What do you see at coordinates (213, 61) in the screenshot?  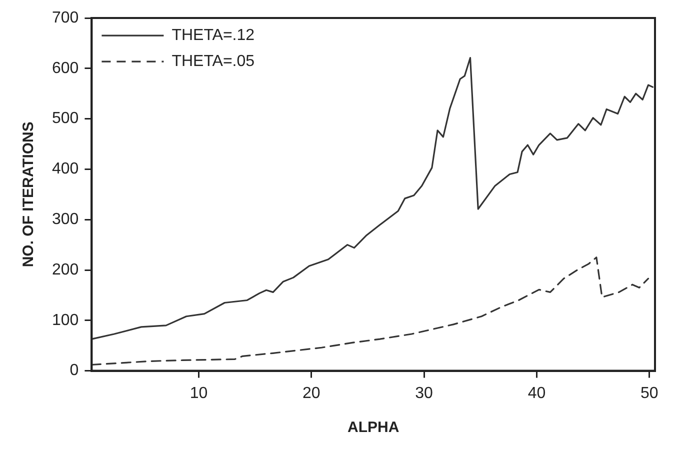 I see `legend-label: THETA=.05` at bounding box center [213, 61].